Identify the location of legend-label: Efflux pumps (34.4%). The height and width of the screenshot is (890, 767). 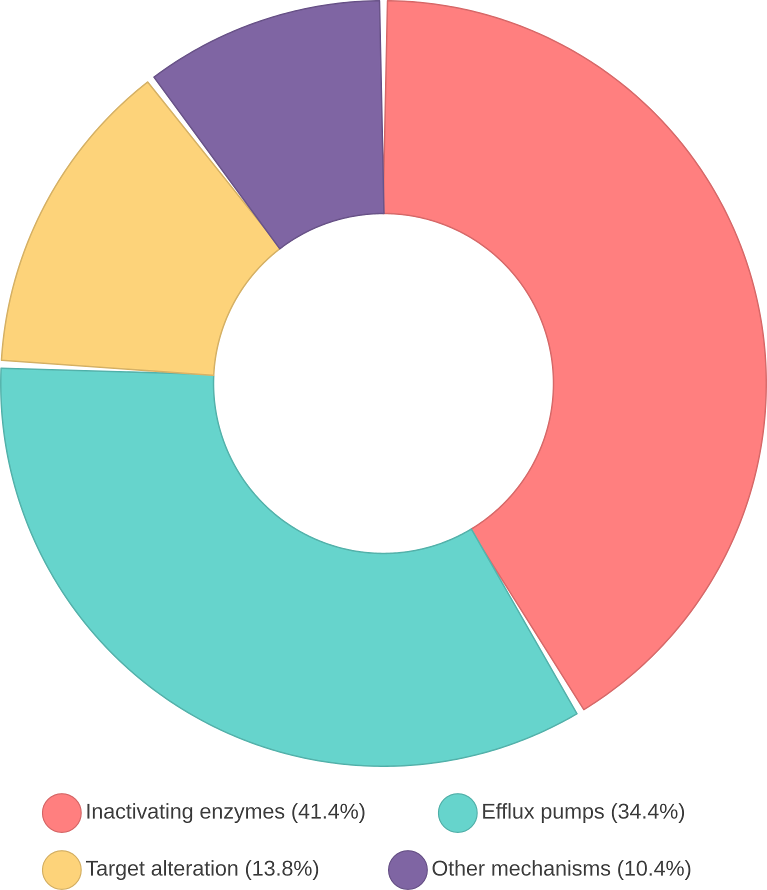
(583, 813).